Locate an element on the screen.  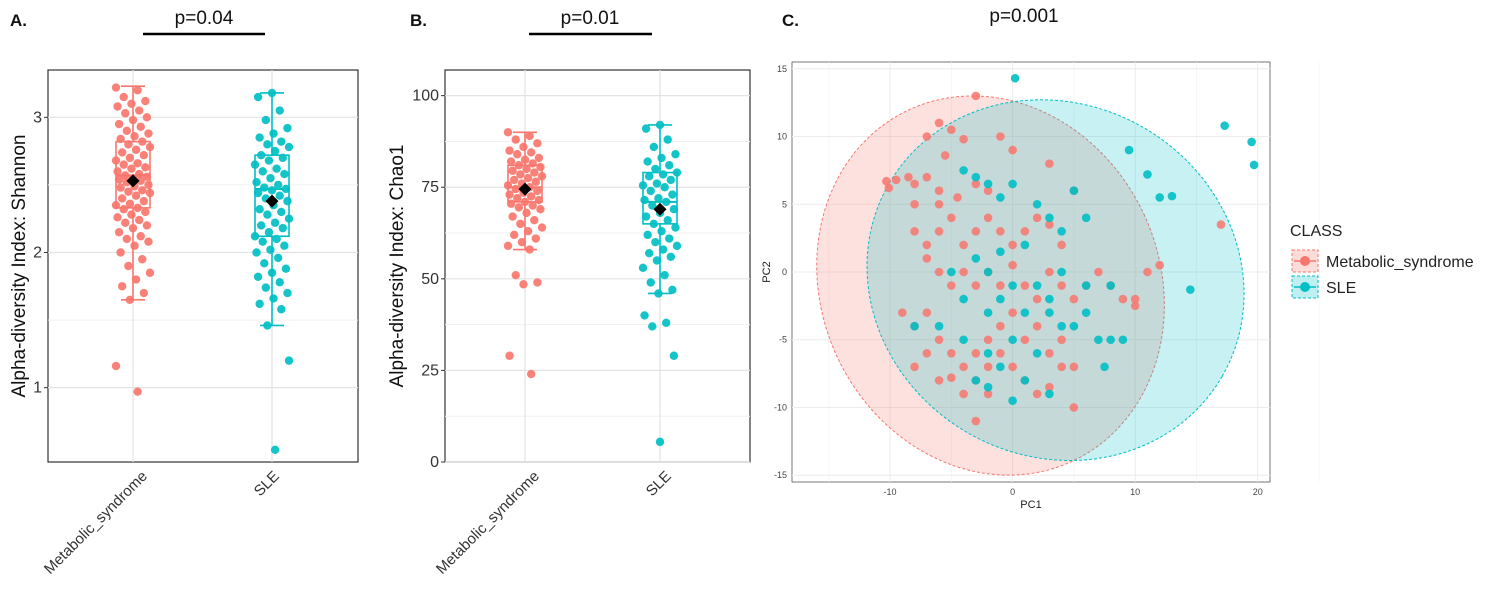
panelB-y-tick-label: 75 is located at coordinates (430, 187).